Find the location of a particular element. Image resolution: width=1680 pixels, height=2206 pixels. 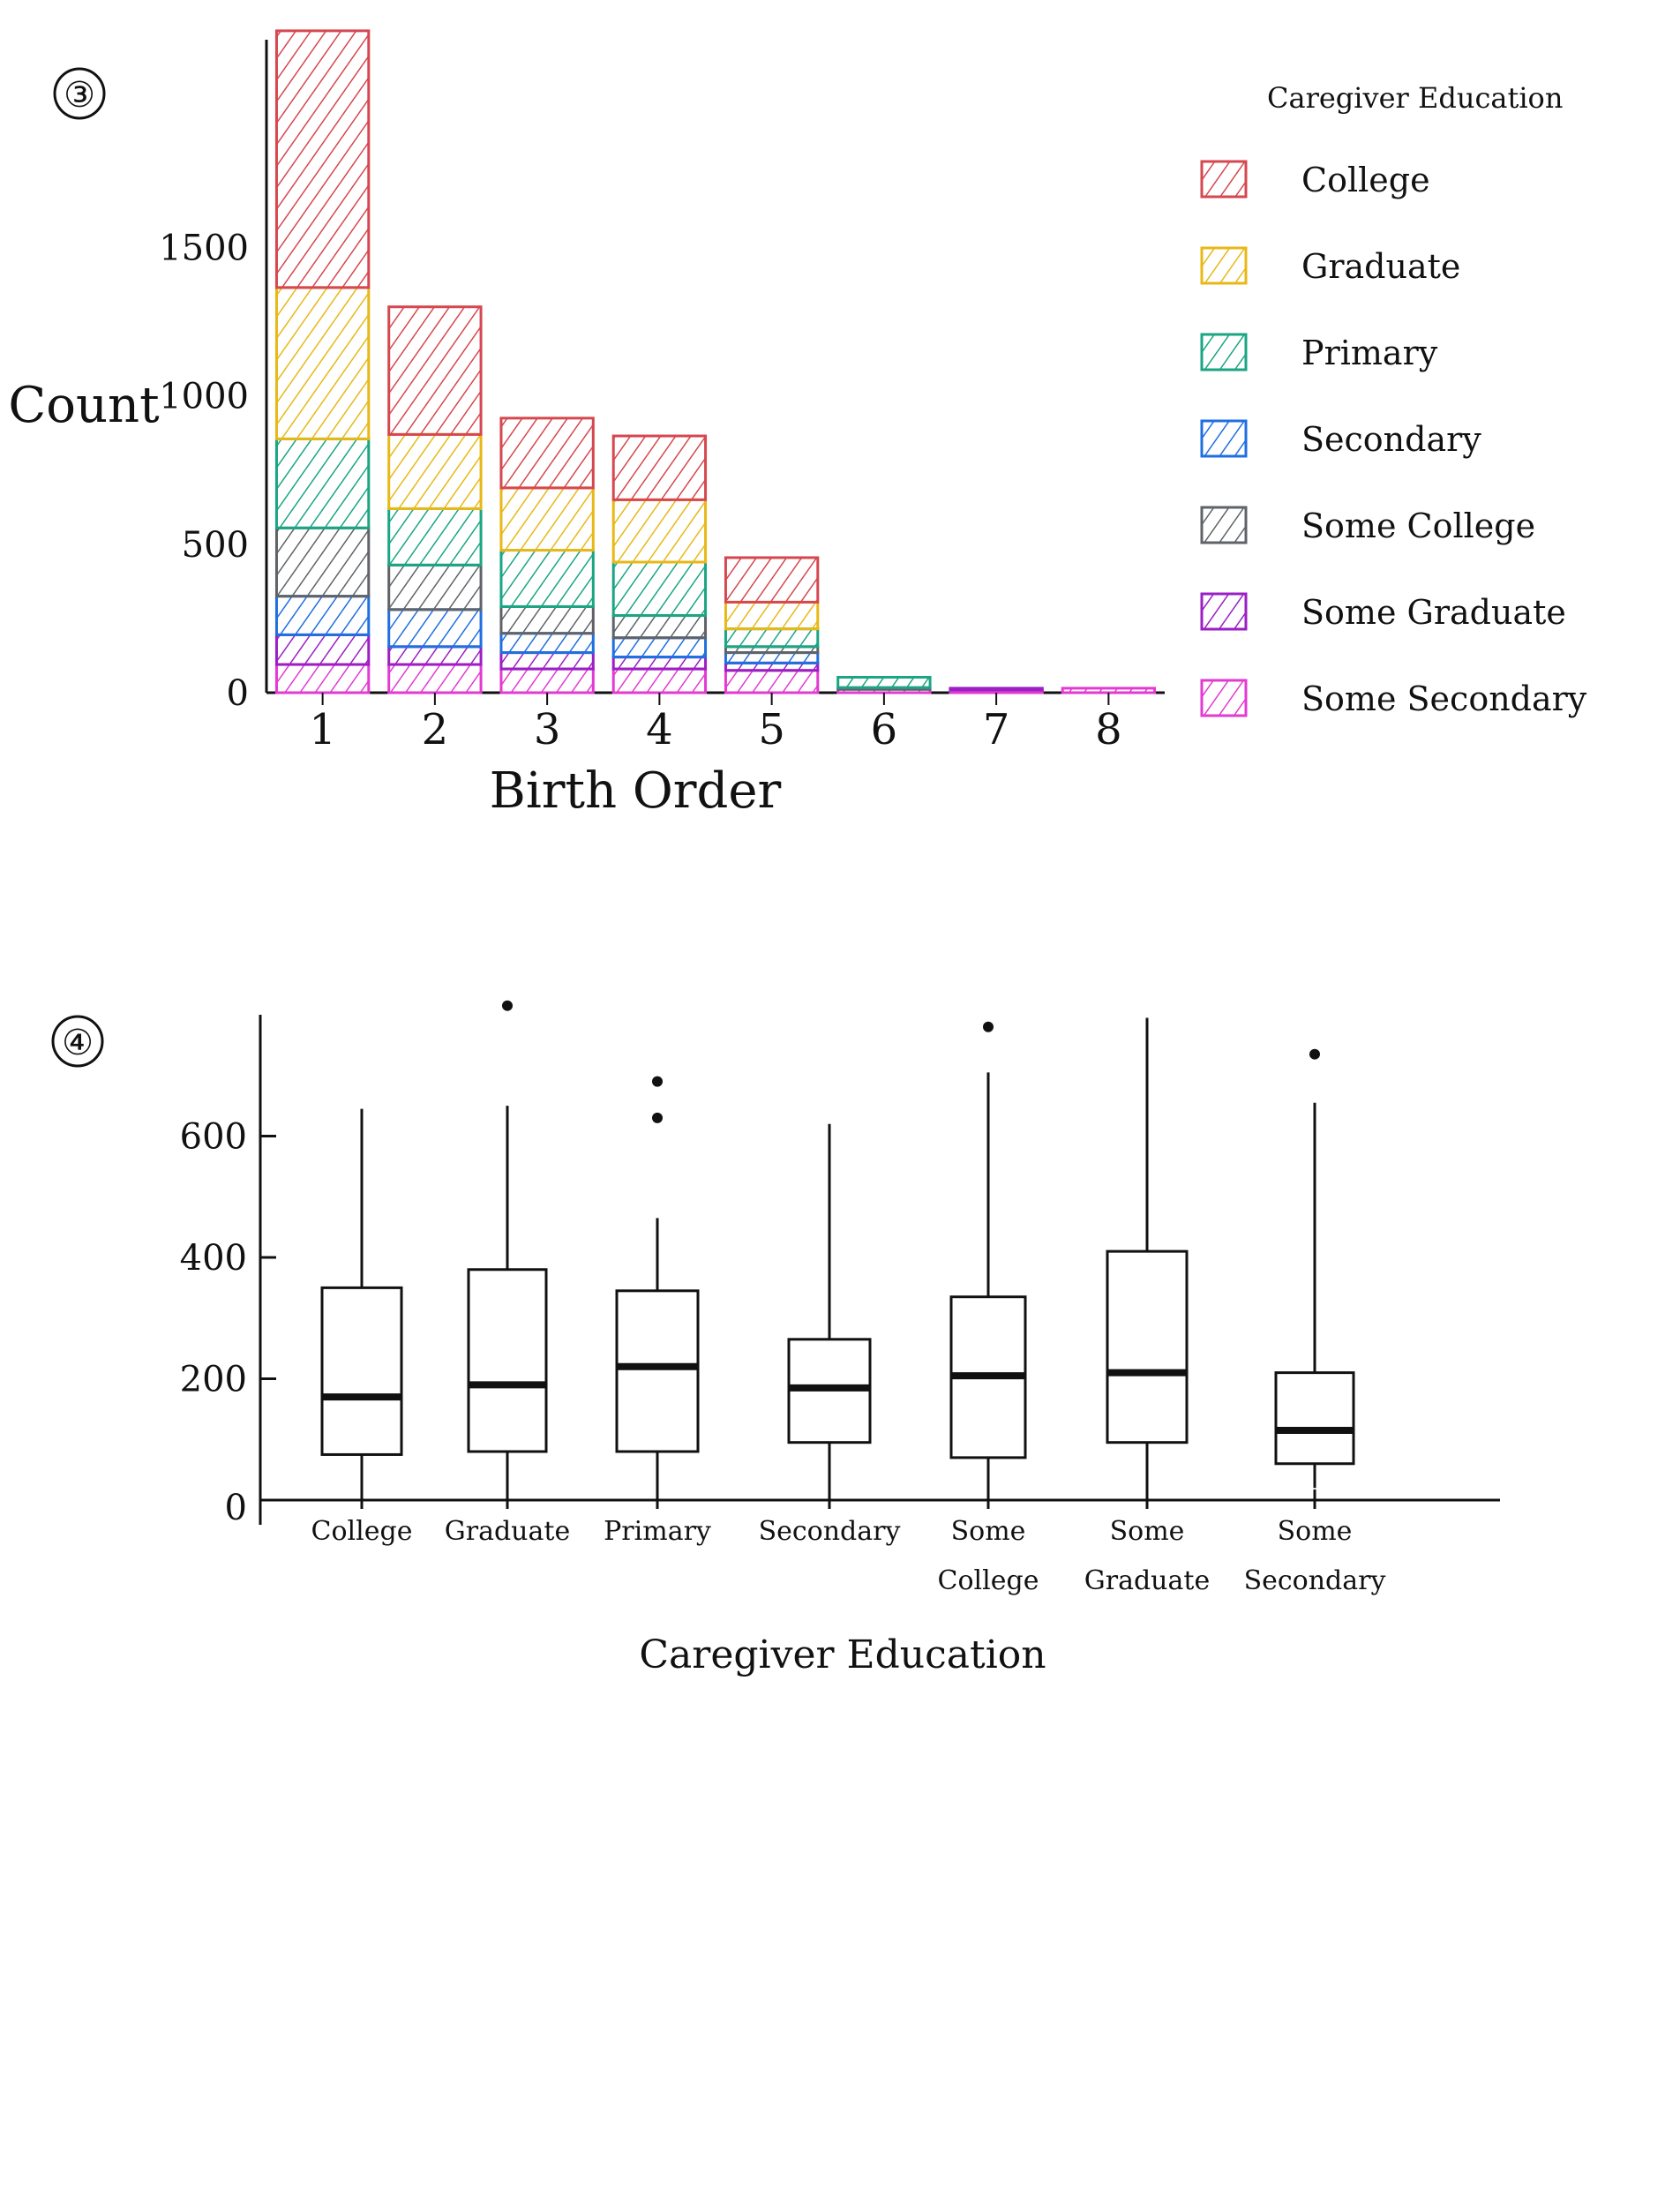

figure-3-label: ③ is located at coordinates (79, 95).